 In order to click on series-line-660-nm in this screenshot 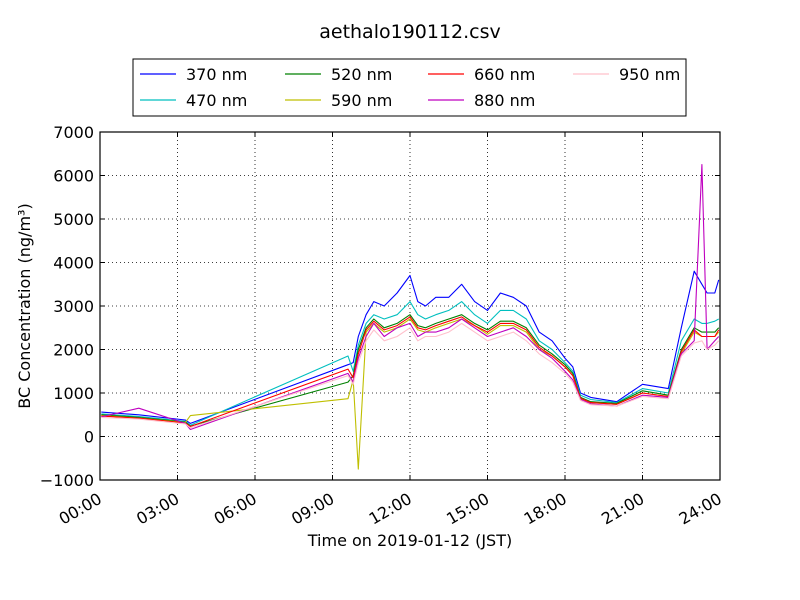, I will do `click(410, 372)`.